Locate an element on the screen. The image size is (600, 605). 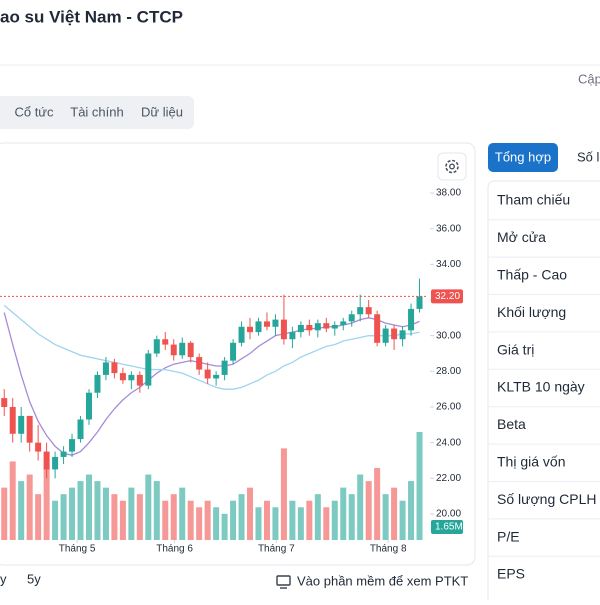
last-price-box is located at coordinates (447, 296).